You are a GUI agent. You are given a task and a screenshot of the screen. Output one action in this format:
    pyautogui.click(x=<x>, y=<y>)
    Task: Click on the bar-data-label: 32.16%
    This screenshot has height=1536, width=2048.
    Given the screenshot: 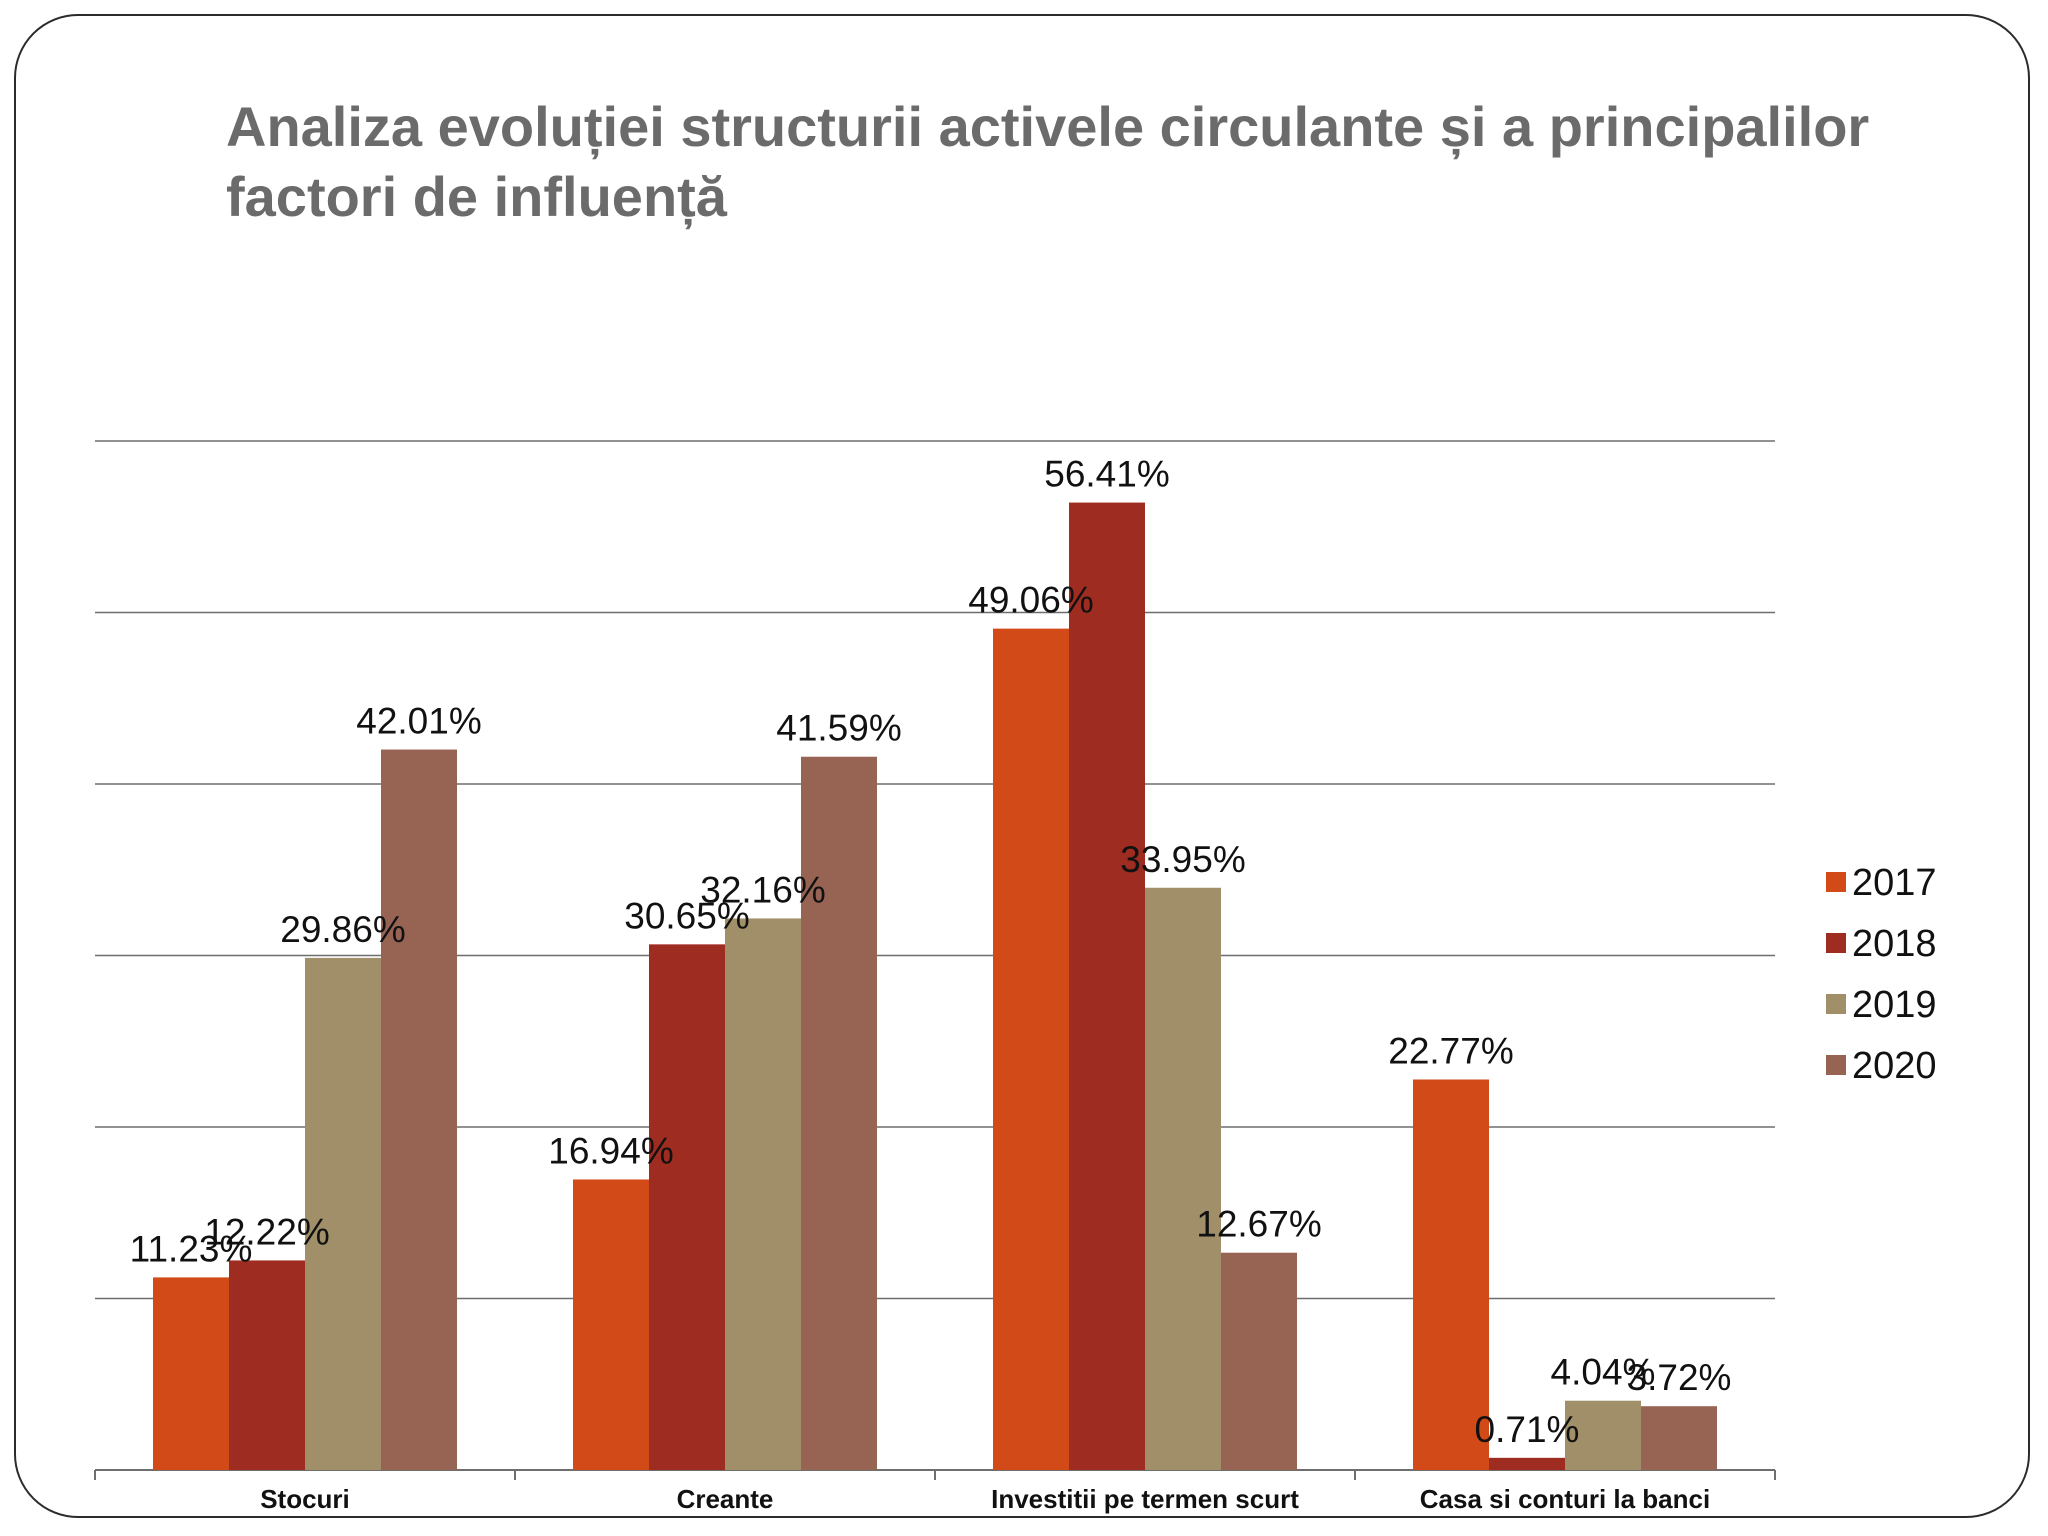 What is the action you would take?
    pyautogui.click(x=763, y=889)
    